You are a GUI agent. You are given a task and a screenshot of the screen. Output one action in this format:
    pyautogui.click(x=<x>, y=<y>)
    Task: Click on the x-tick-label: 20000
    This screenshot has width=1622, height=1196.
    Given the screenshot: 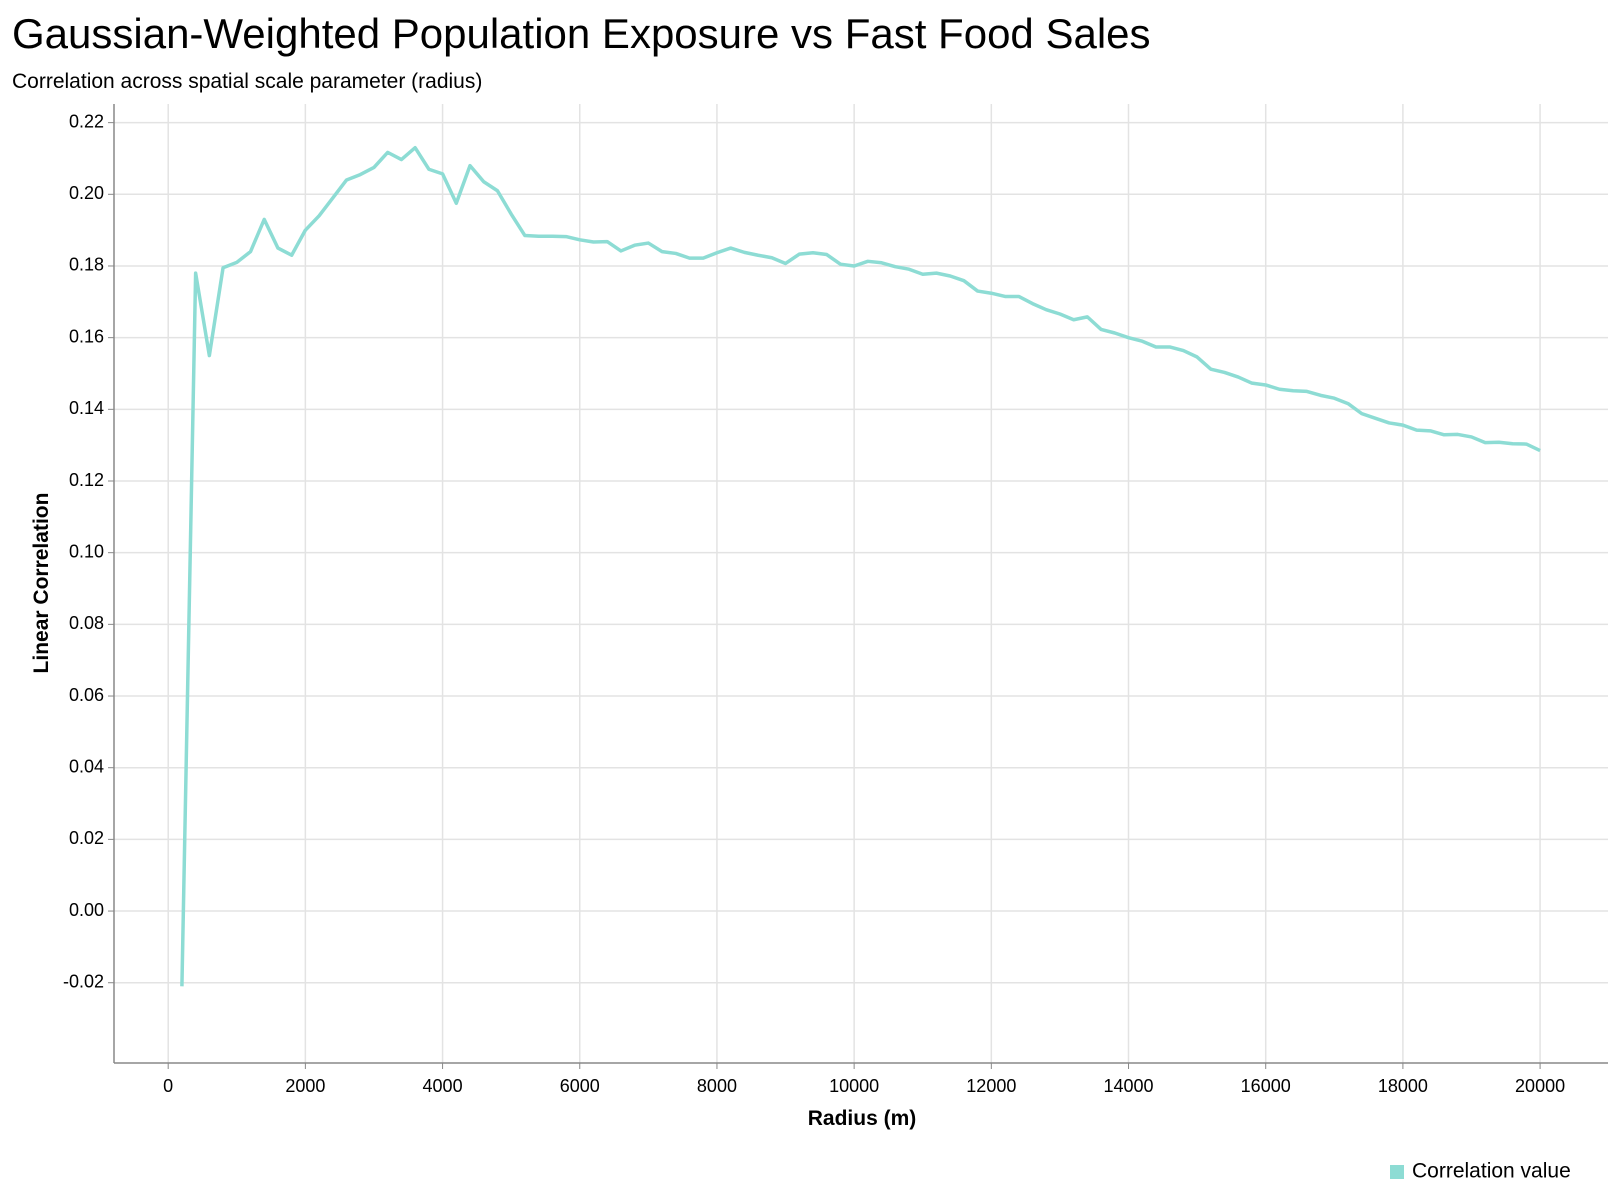 What is the action you would take?
    pyautogui.click(x=1540, y=1086)
    